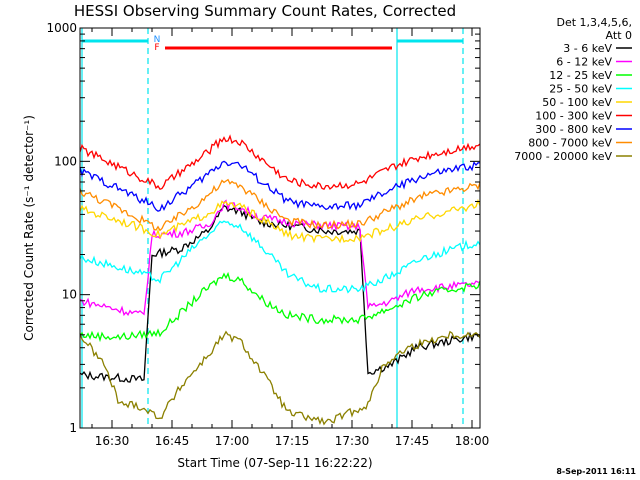  What do you see at coordinates (596, 471) in the screenshot?
I see `generation-timestamp: 8-Sep-2011 16:11` at bounding box center [596, 471].